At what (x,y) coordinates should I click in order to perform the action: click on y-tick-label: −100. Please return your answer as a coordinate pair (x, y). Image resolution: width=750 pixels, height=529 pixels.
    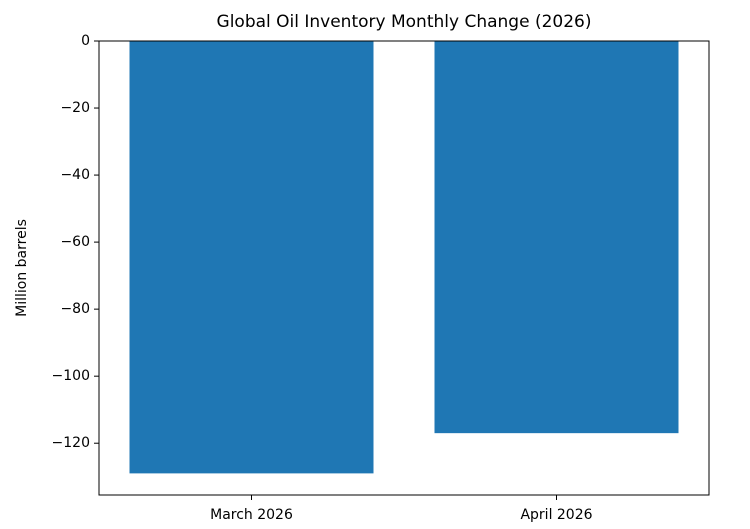
    Looking at the image, I should click on (71, 376).